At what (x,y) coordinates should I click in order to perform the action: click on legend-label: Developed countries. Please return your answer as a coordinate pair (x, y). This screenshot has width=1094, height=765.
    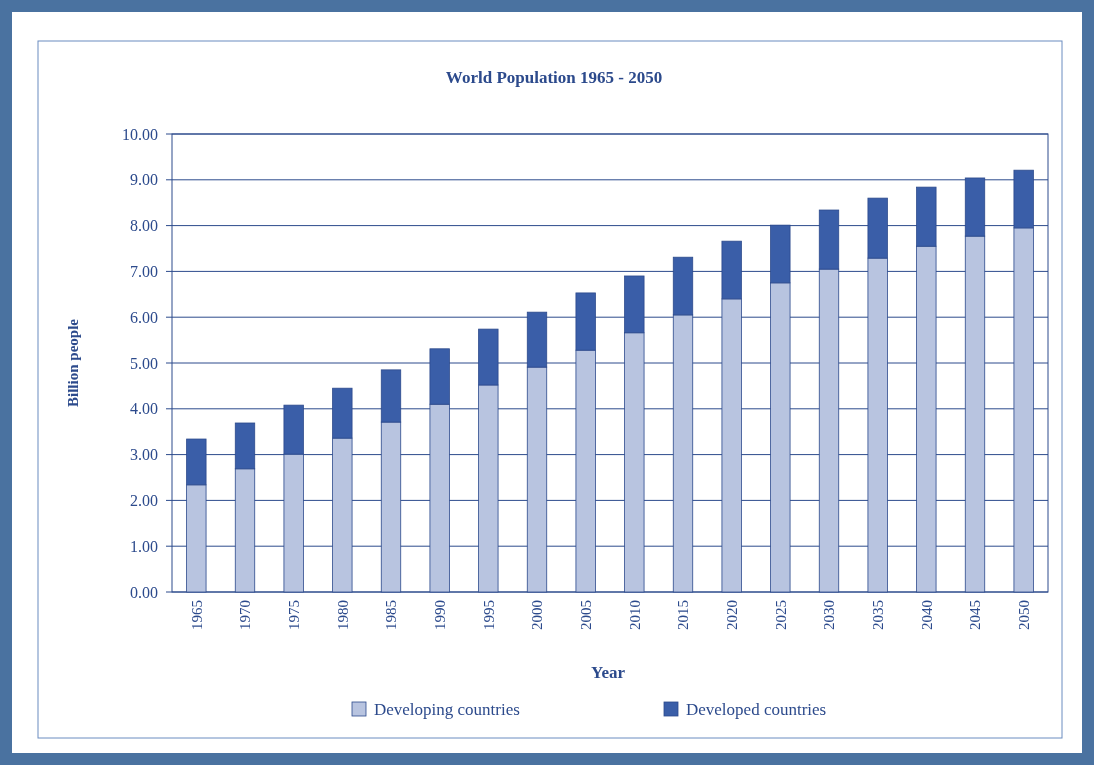
    Looking at the image, I should click on (756, 709).